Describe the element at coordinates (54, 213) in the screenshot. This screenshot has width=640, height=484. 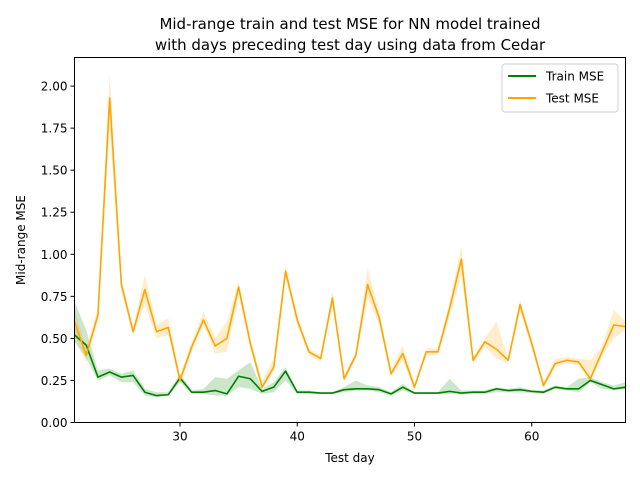
I see `y-tick-label: 1.25` at that location.